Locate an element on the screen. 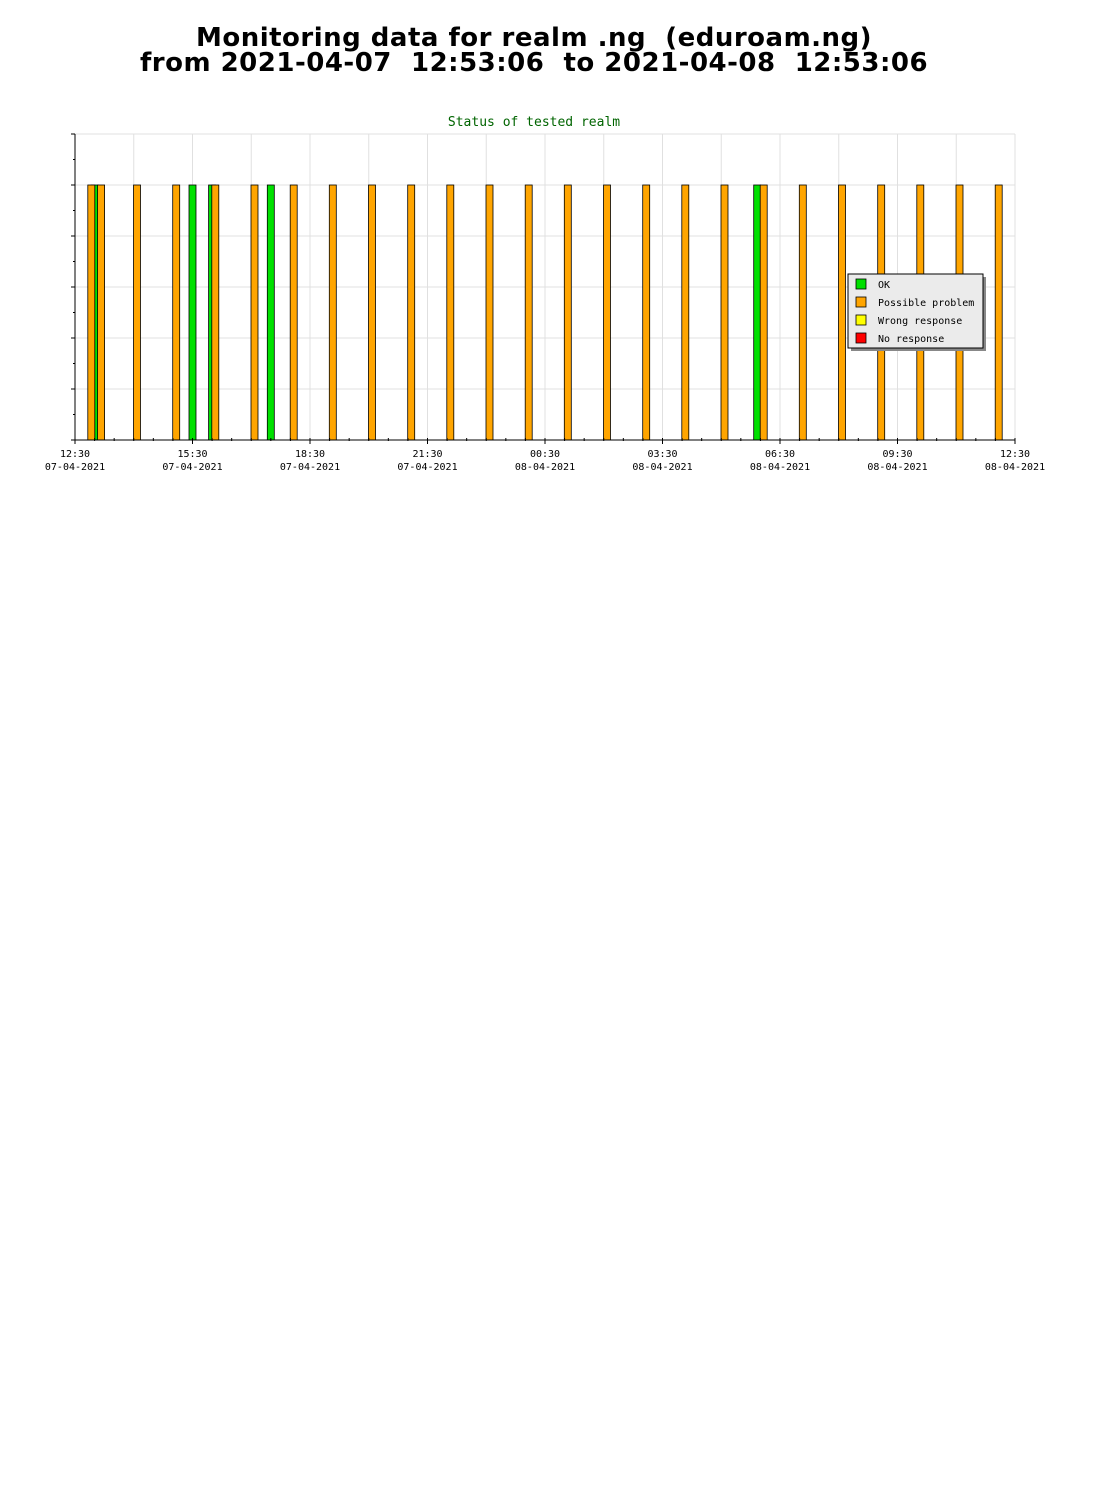 The image size is (1100, 1500). legend-label: Possible problem is located at coordinates (926, 303).